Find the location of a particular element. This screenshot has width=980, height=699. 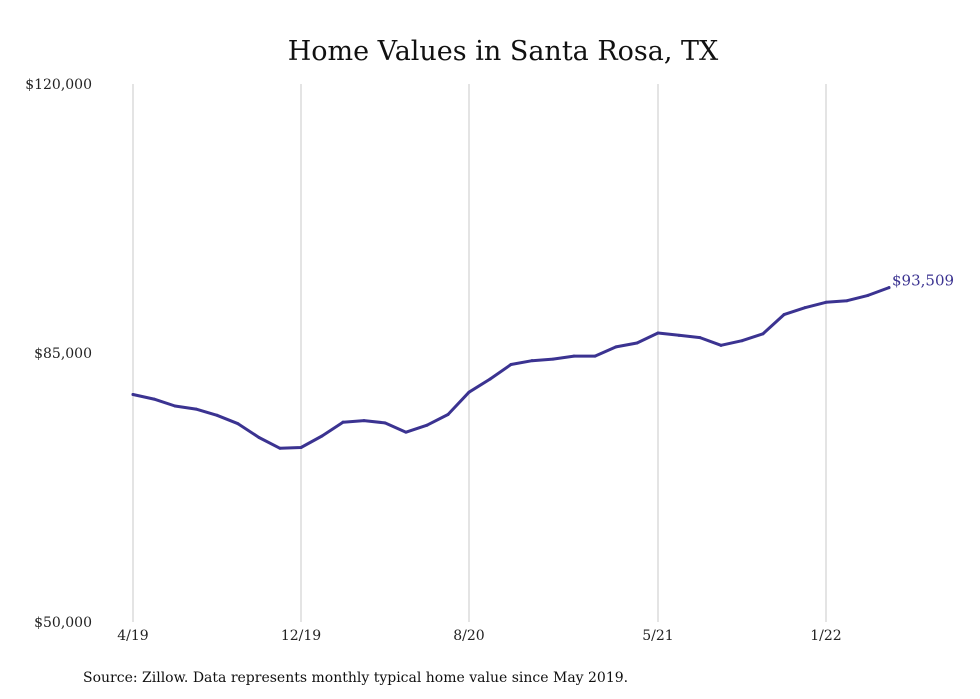

y-tick-label: $120,000 is located at coordinates (58, 85).